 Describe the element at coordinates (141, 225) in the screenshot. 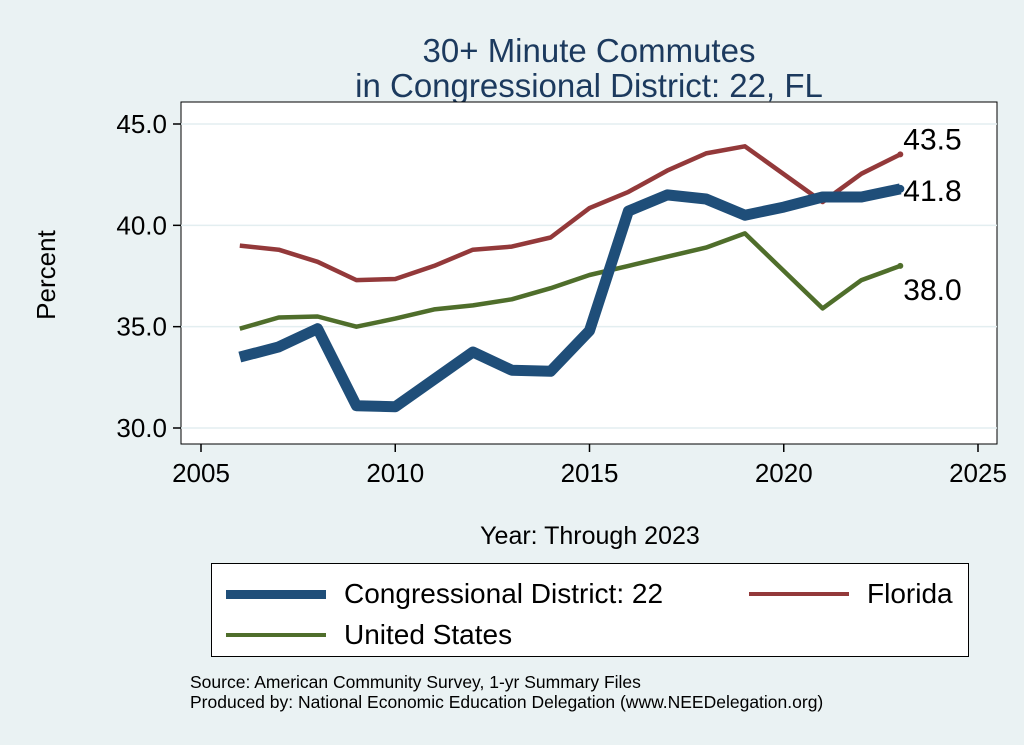

I see `y-tick-label: 40.0` at that location.